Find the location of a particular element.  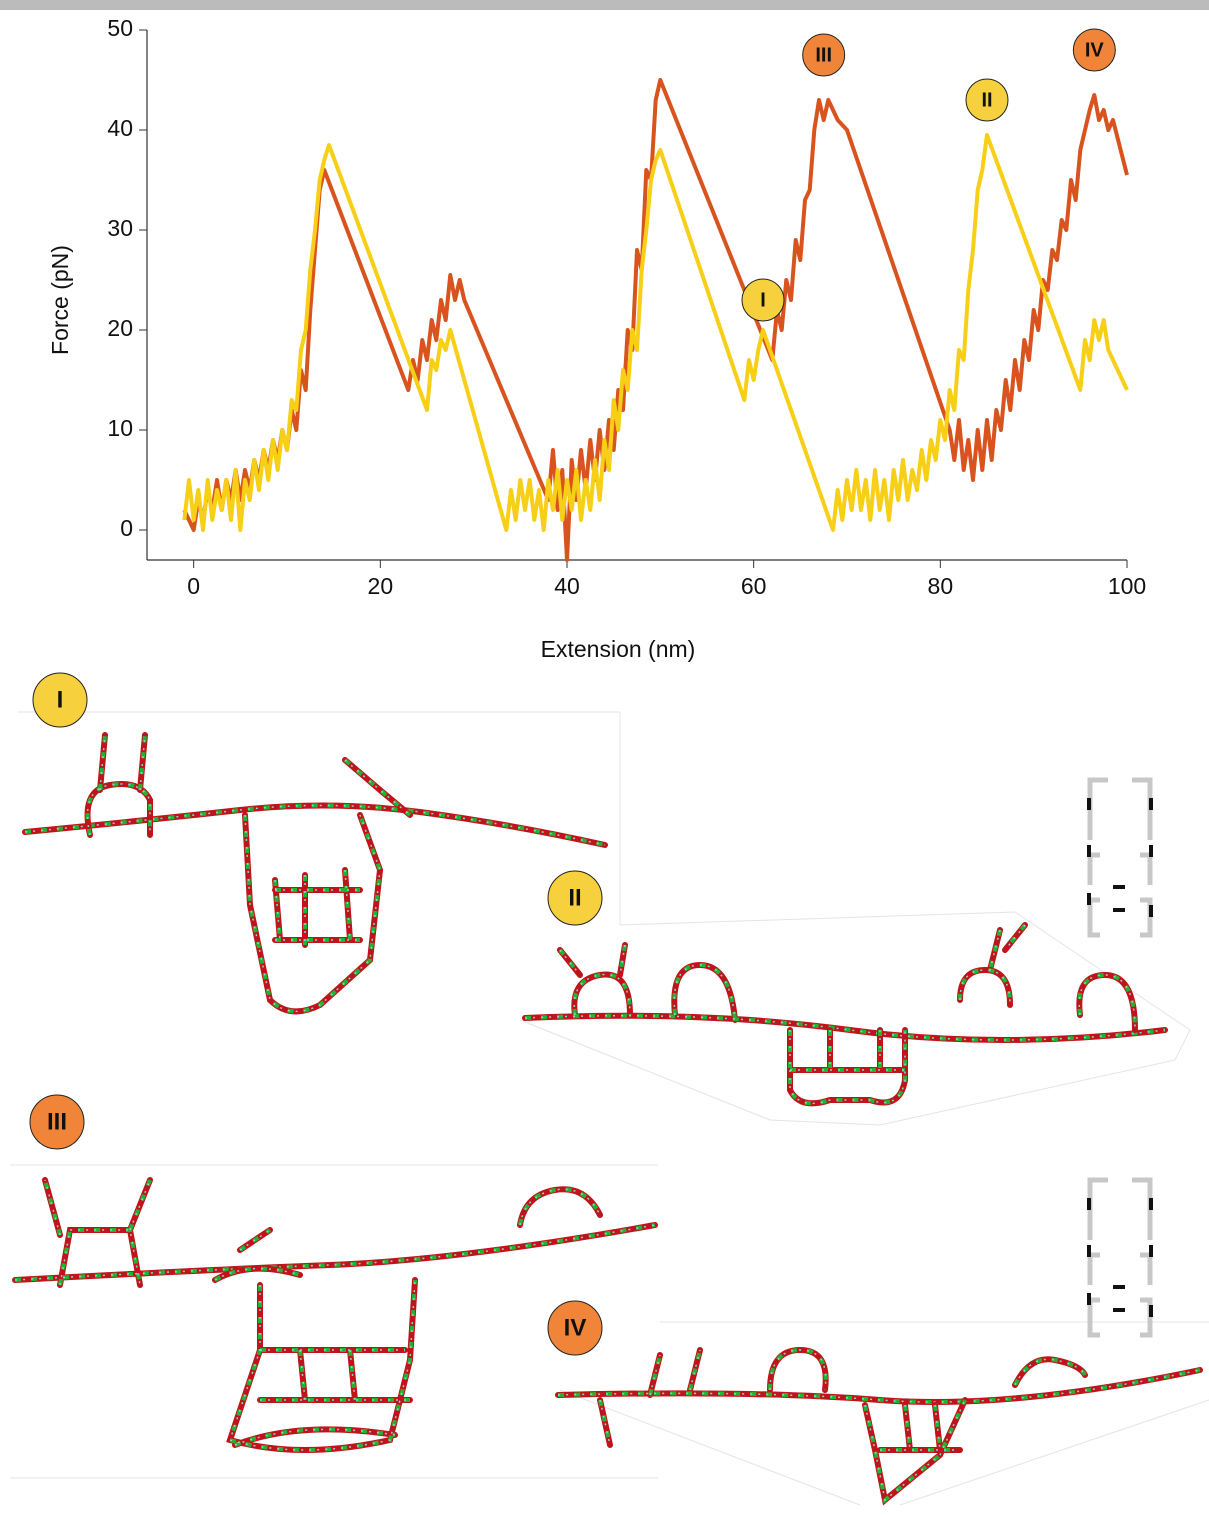

panel-label: IV is located at coordinates (575, 1327).